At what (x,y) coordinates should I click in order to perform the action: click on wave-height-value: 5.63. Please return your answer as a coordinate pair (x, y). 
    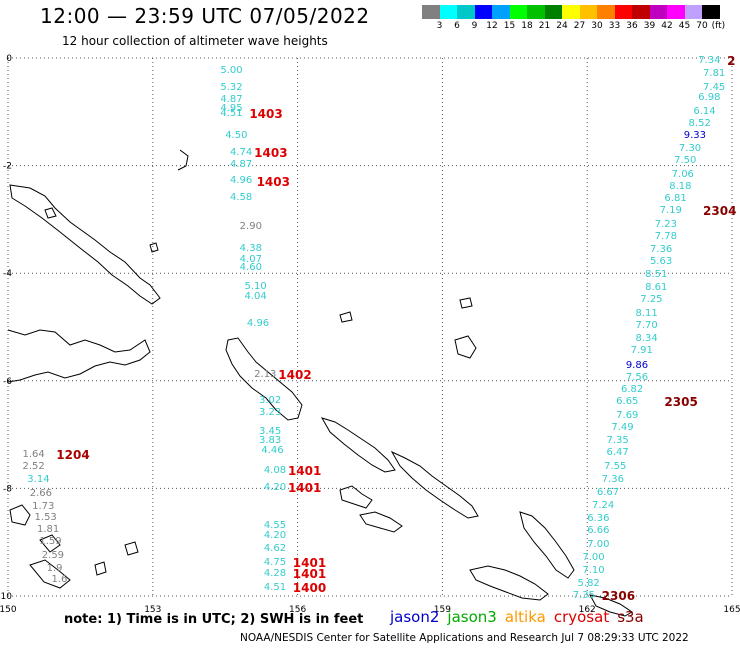
    Looking at the image, I should click on (661, 262).